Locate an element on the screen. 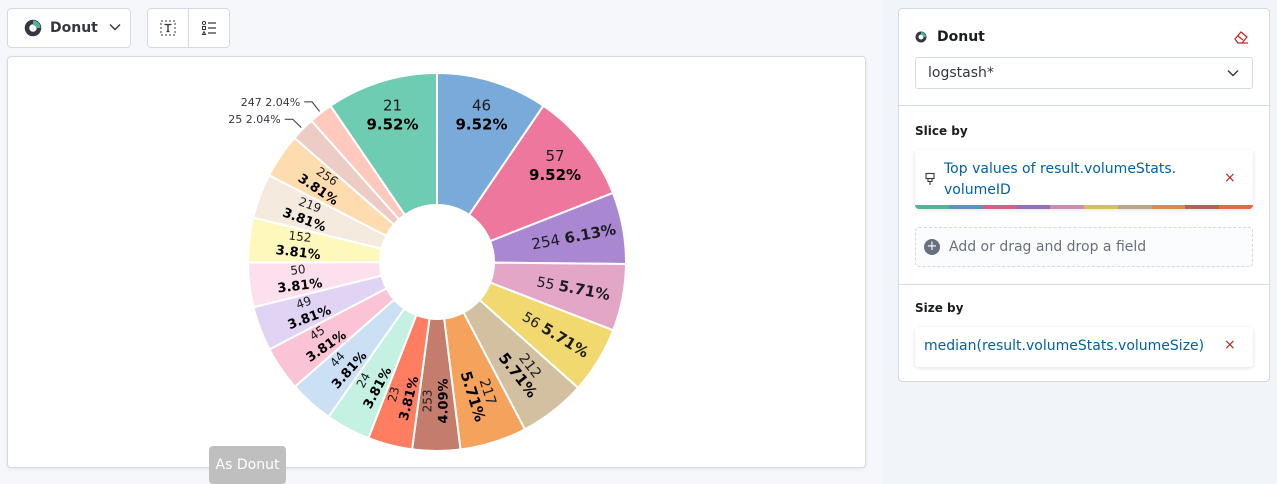  color-palette-bar is located at coordinates (1084, 207).